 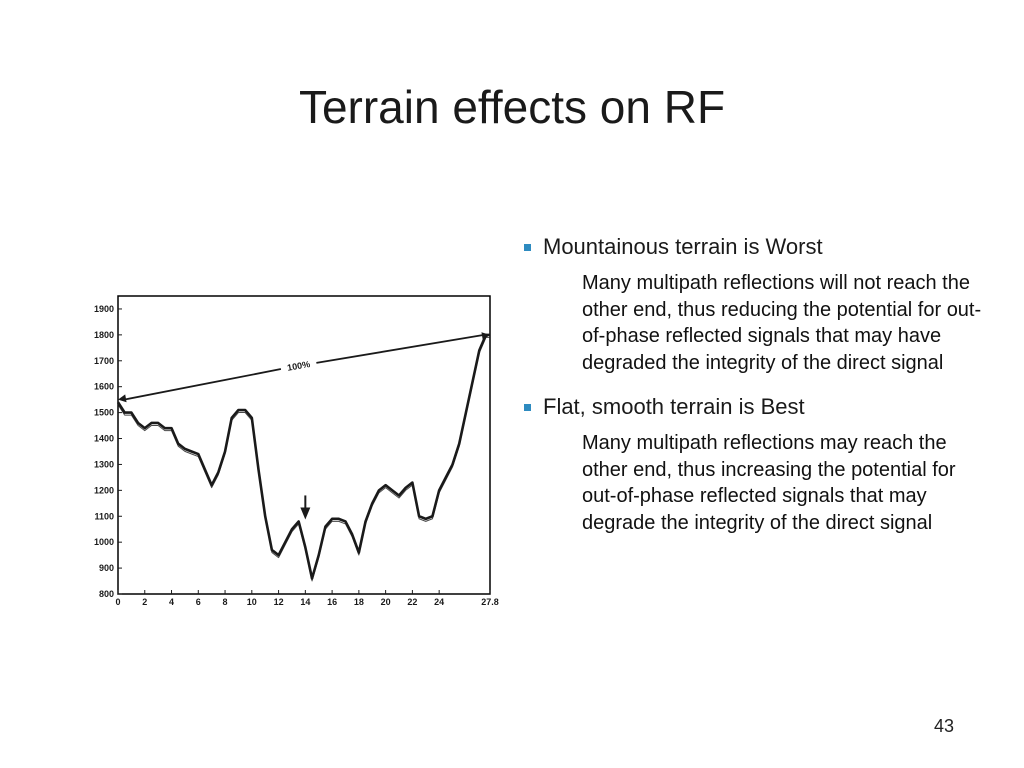 I want to click on y-tick-label: 1300, so click(x=104, y=464).